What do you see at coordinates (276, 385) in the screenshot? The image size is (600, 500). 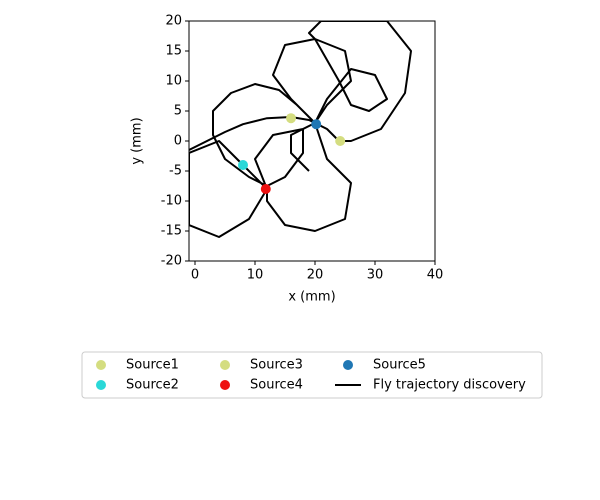 I see `legend-label: Source4` at bounding box center [276, 385].